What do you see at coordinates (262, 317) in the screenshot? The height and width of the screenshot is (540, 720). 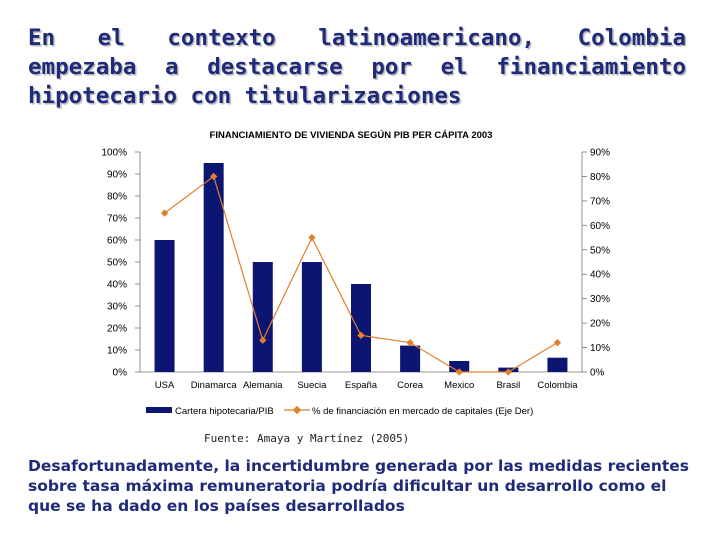 I see `bar-alemania` at bounding box center [262, 317].